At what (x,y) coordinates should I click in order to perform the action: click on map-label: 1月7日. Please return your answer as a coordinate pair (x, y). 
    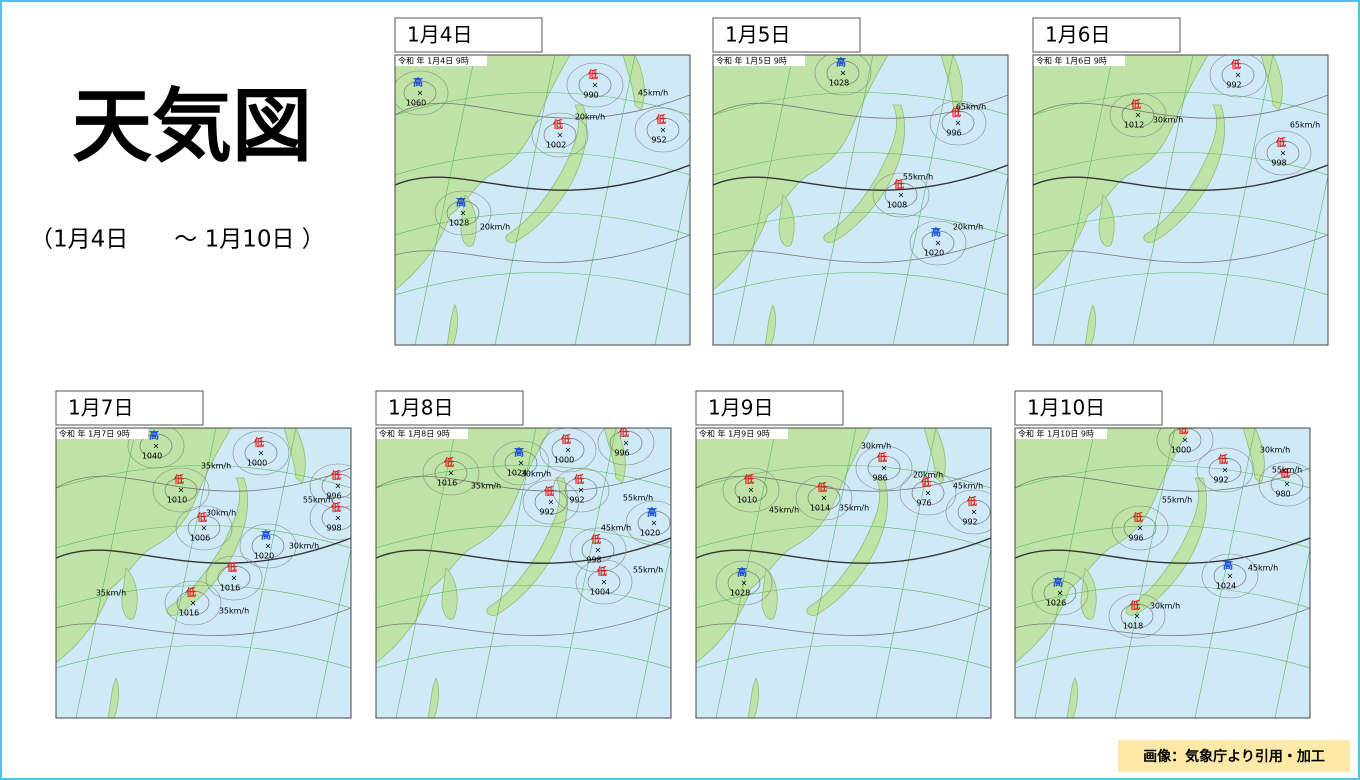
    Looking at the image, I should click on (100, 408).